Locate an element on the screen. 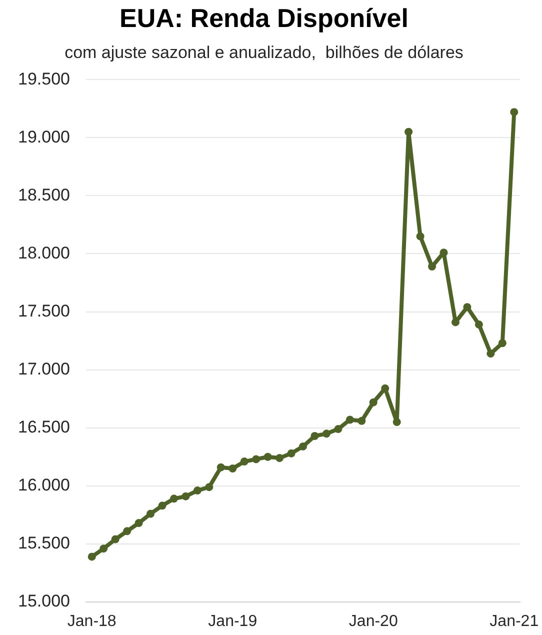 The height and width of the screenshot is (635, 542). x-tick-label: Jan-20 is located at coordinates (373, 621).